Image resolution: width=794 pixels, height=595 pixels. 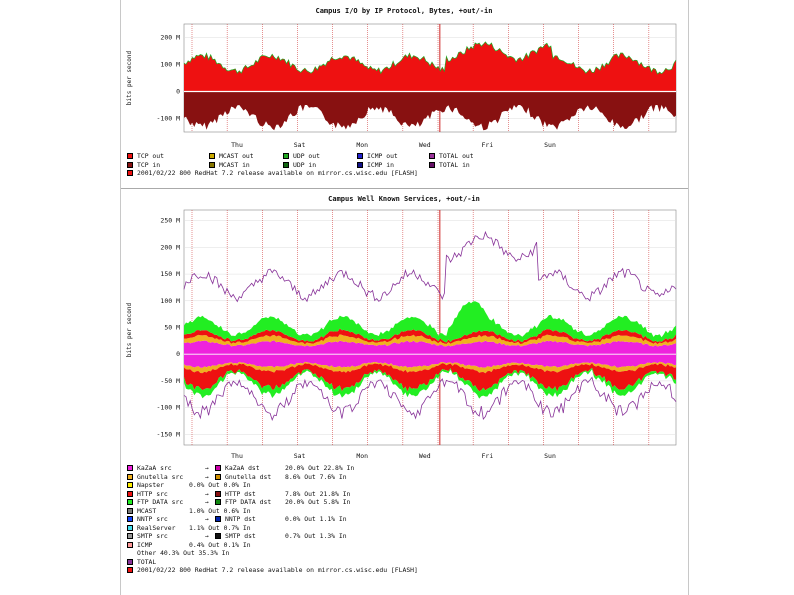 I want to click on legend-label: SMTP dst, so click(x=240, y=536).